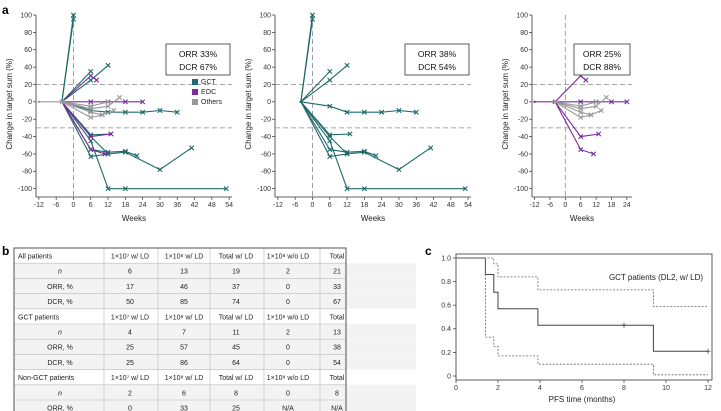 The height and width of the screenshot is (411, 721). I want to click on y-tick-label: 80, so click(28, 33).